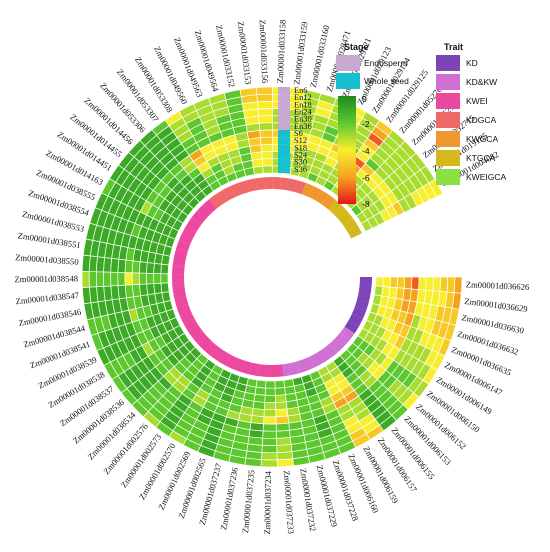 This screenshot has height=552, width=550. What do you see at coordinates (303, 104) in the screenshot?
I see `row-label: En18` at bounding box center [303, 104].